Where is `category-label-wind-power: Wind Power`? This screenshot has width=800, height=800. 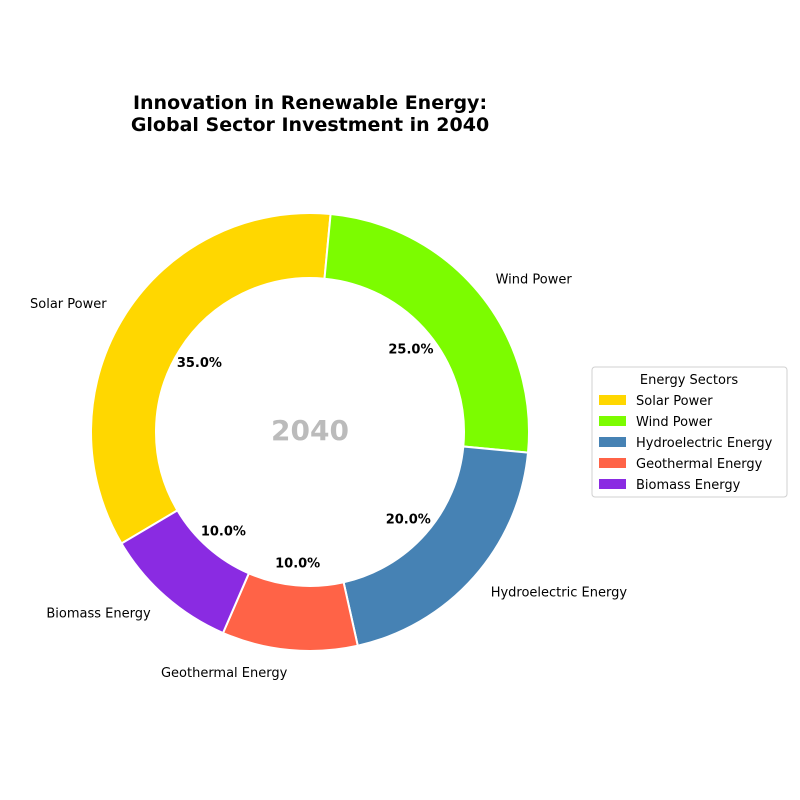
category-label-wind-power: Wind Power is located at coordinates (534, 279).